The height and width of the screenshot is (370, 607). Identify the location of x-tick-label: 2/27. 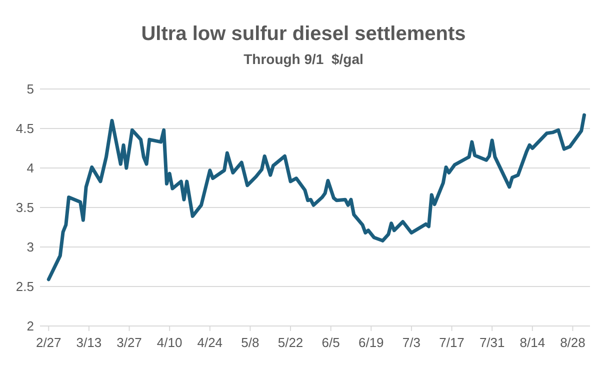
(49, 342).